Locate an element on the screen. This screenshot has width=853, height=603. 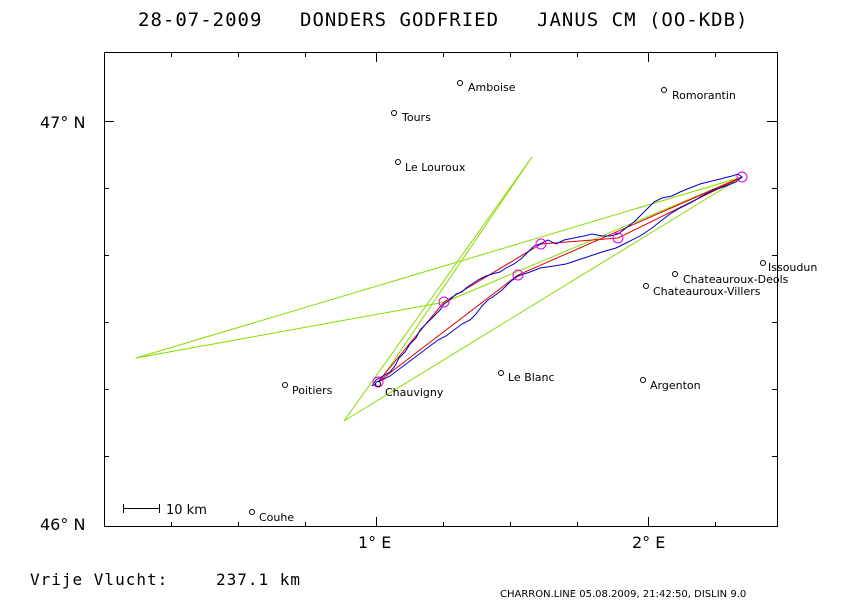
city-marker-le-louroux is located at coordinates (398, 162).